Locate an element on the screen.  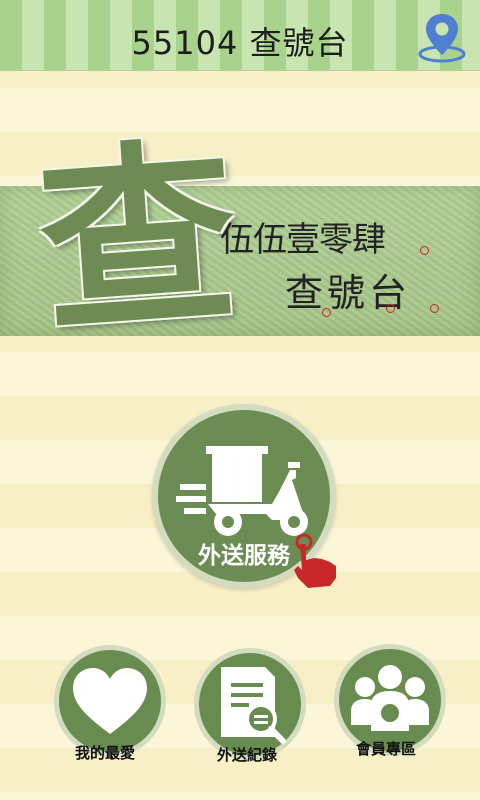
header-bar: 55104 查號台 is located at coordinates (240, 35).